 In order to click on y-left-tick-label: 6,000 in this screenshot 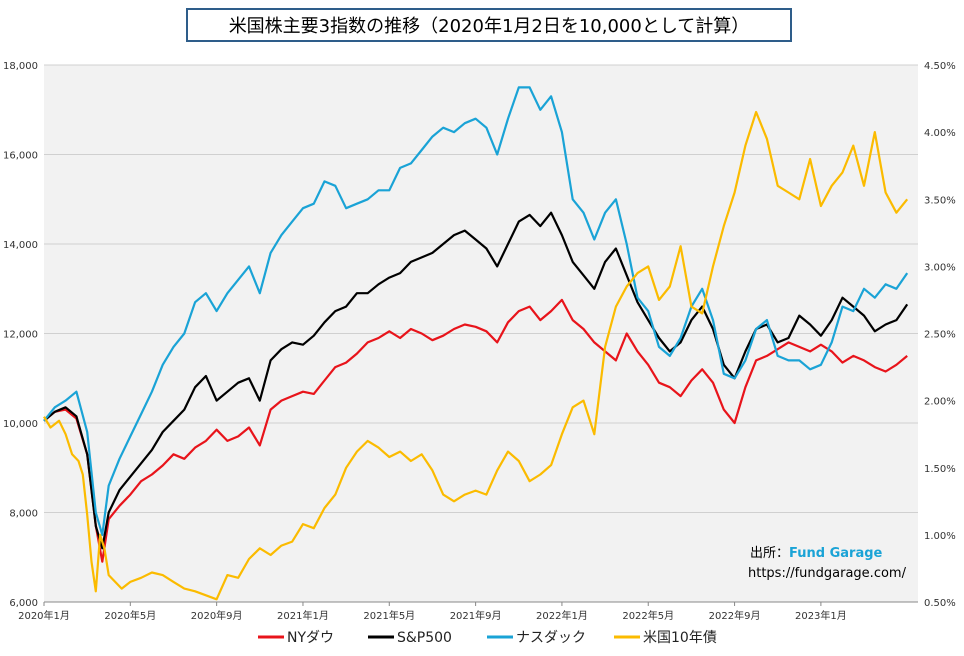, I will do `click(23, 603)`.